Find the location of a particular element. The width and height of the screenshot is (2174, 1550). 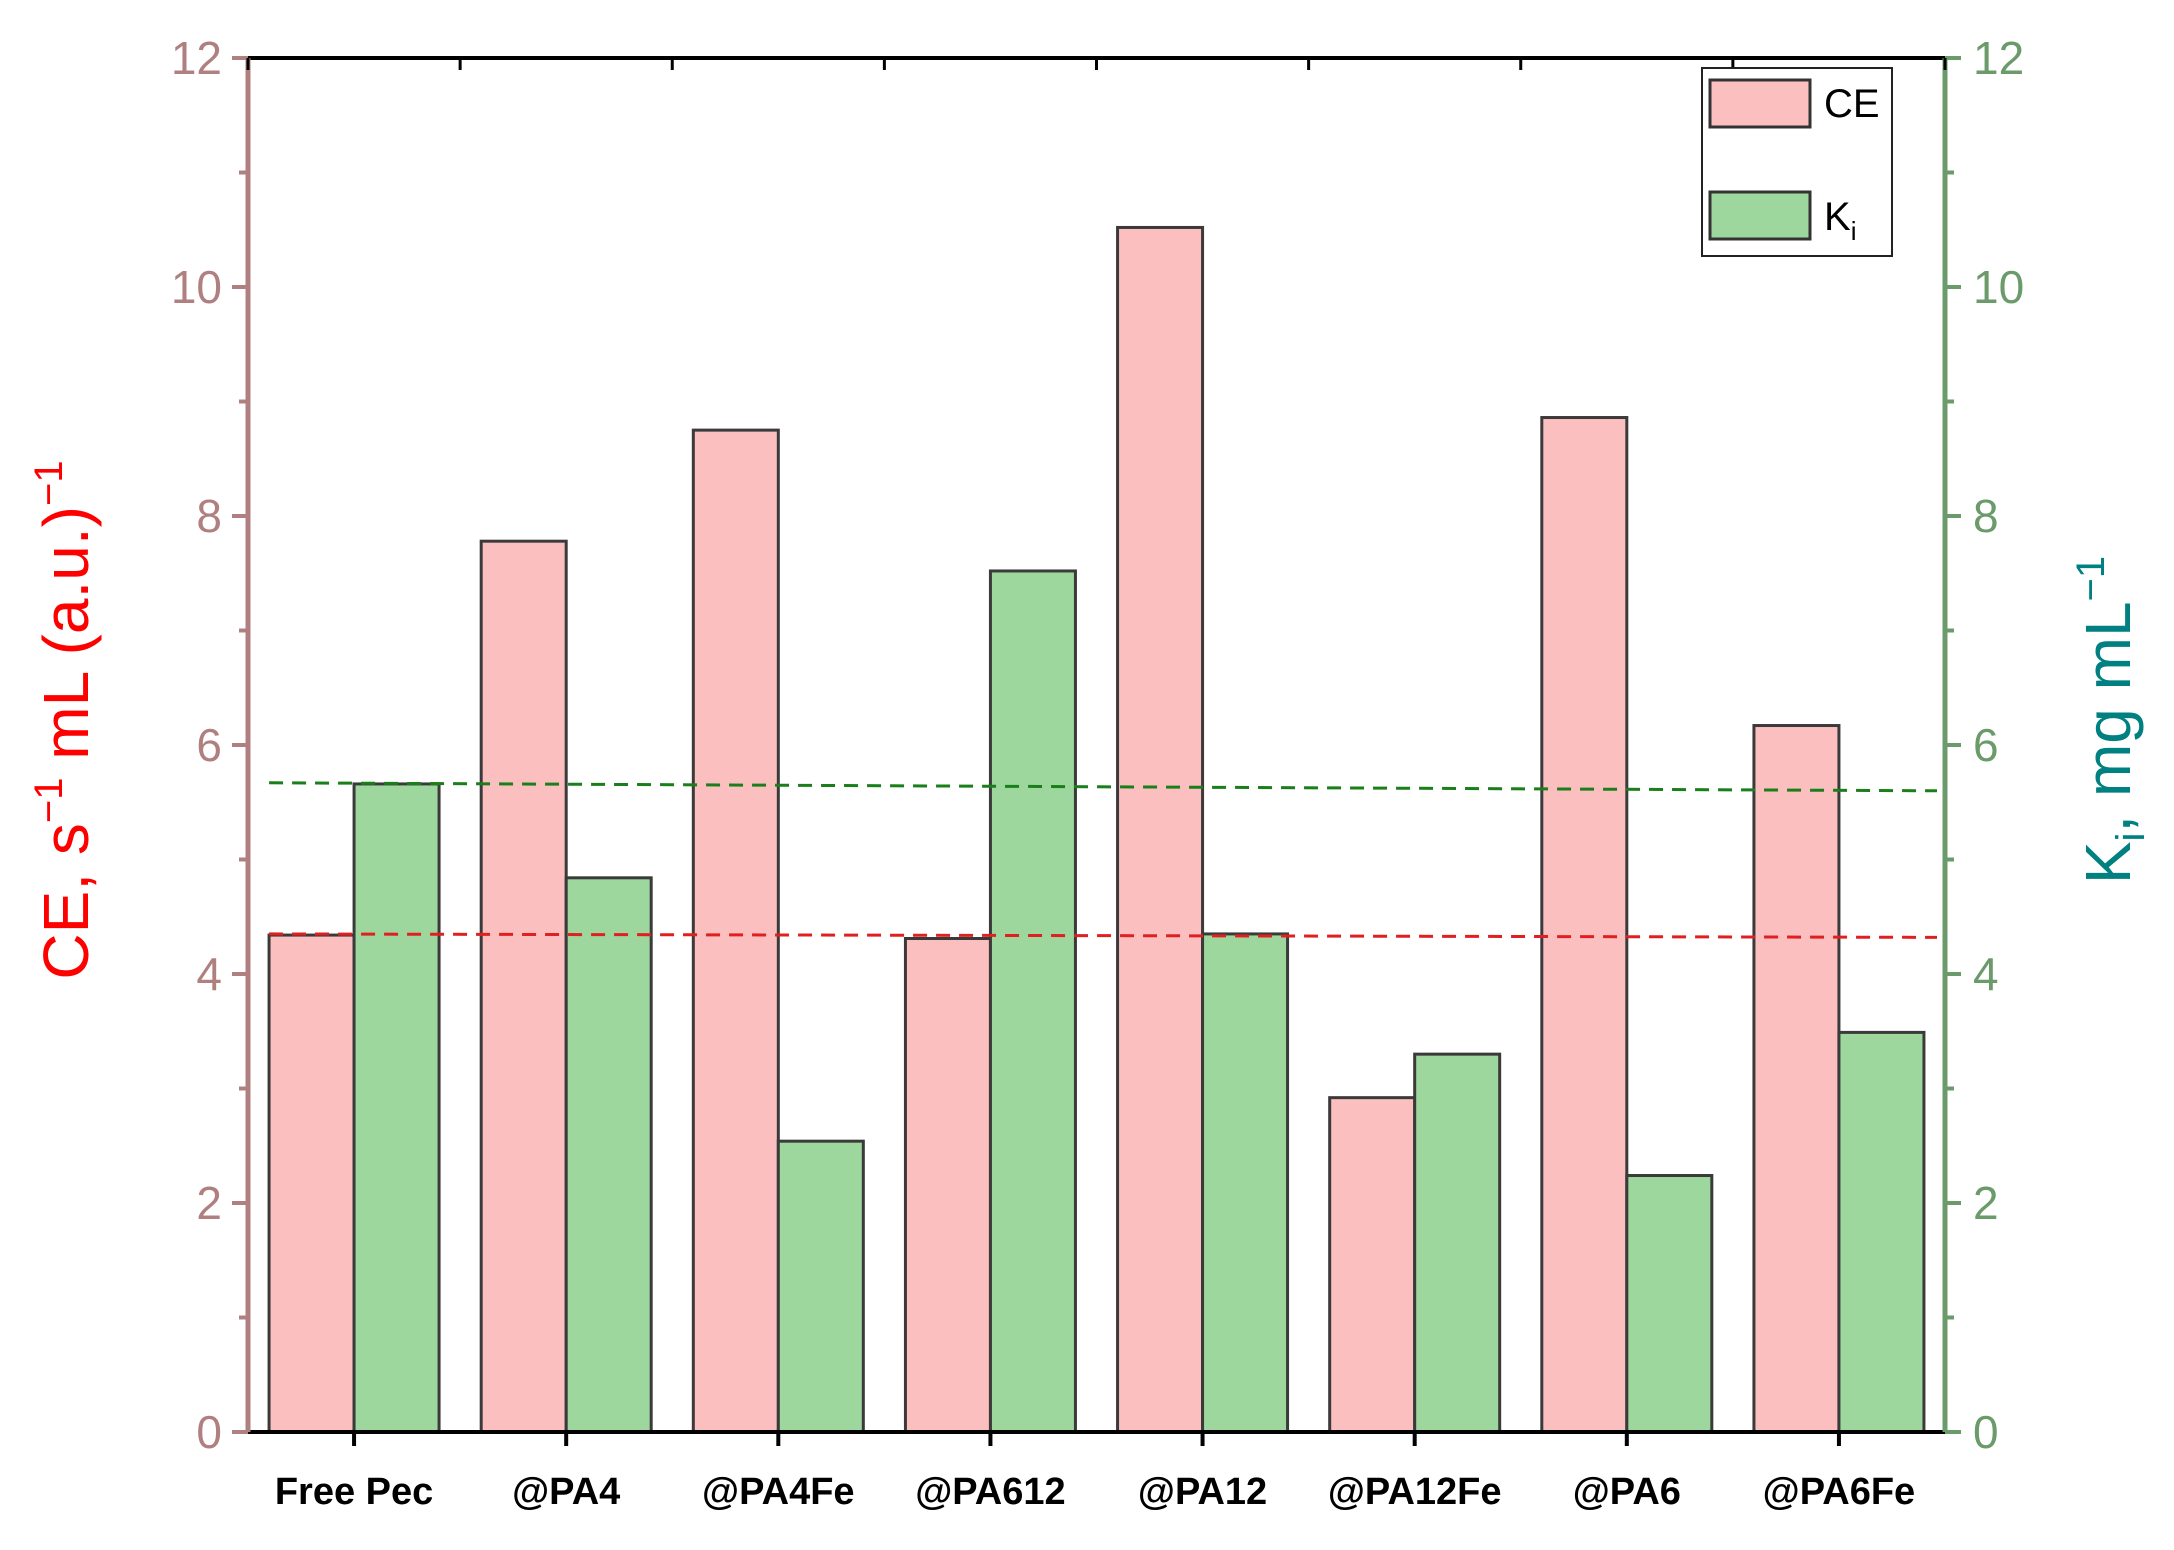

right-tick-label: 8 is located at coordinates (1986, 516).